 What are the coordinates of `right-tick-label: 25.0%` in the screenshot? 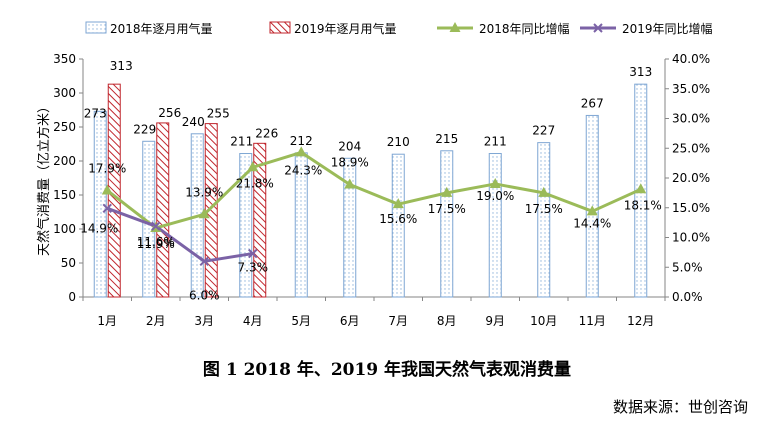 It's located at (691, 148).